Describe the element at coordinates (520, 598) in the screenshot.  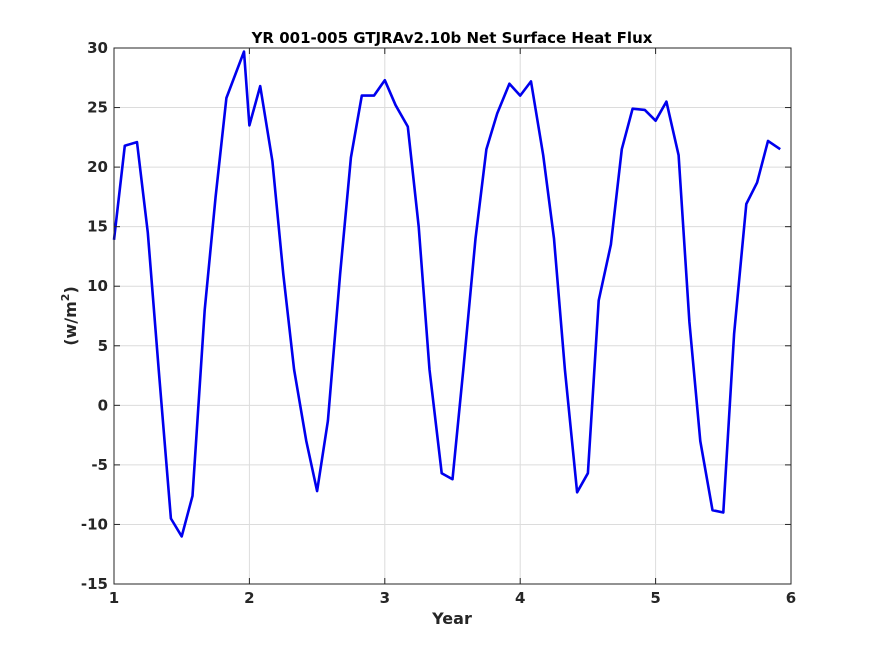
I see `x-tick-label: 4` at that location.